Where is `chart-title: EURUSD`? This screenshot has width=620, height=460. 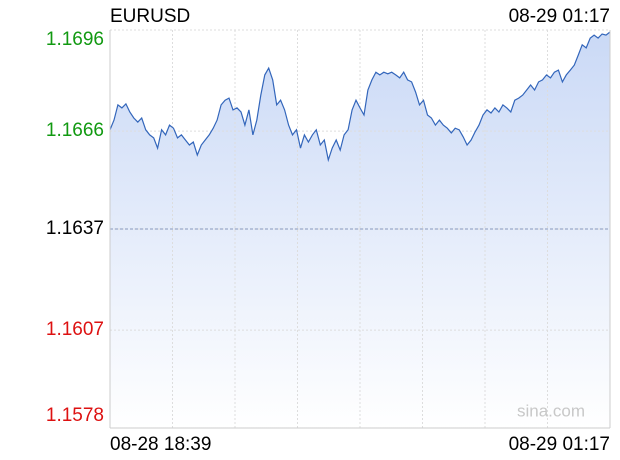 chart-title: EURUSD is located at coordinates (150, 16).